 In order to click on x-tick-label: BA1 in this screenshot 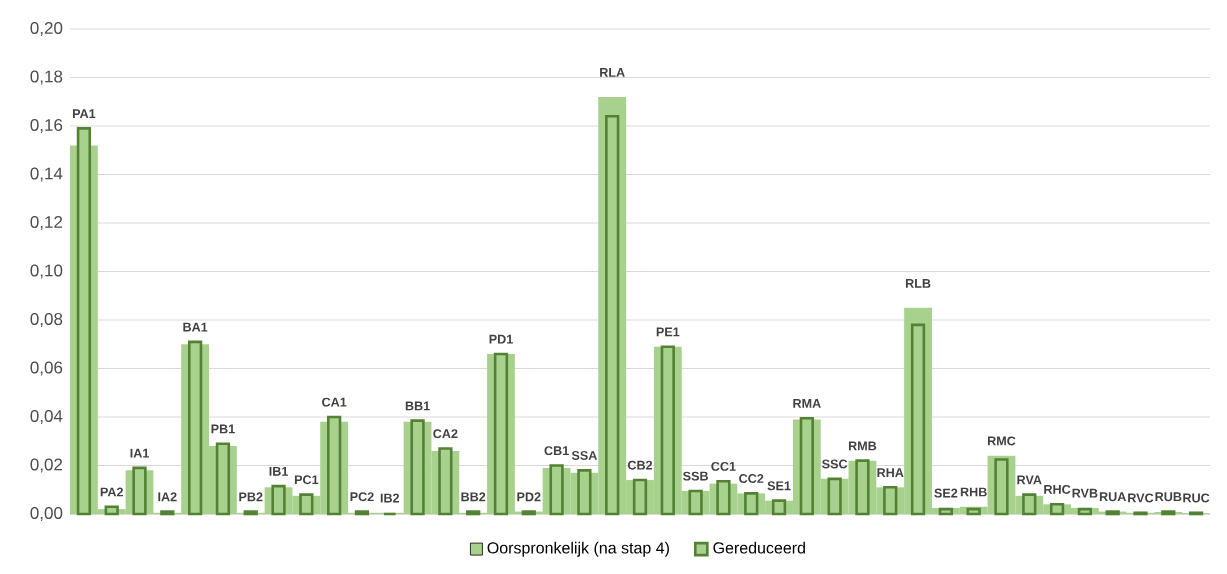, I will do `click(195, 327)`.